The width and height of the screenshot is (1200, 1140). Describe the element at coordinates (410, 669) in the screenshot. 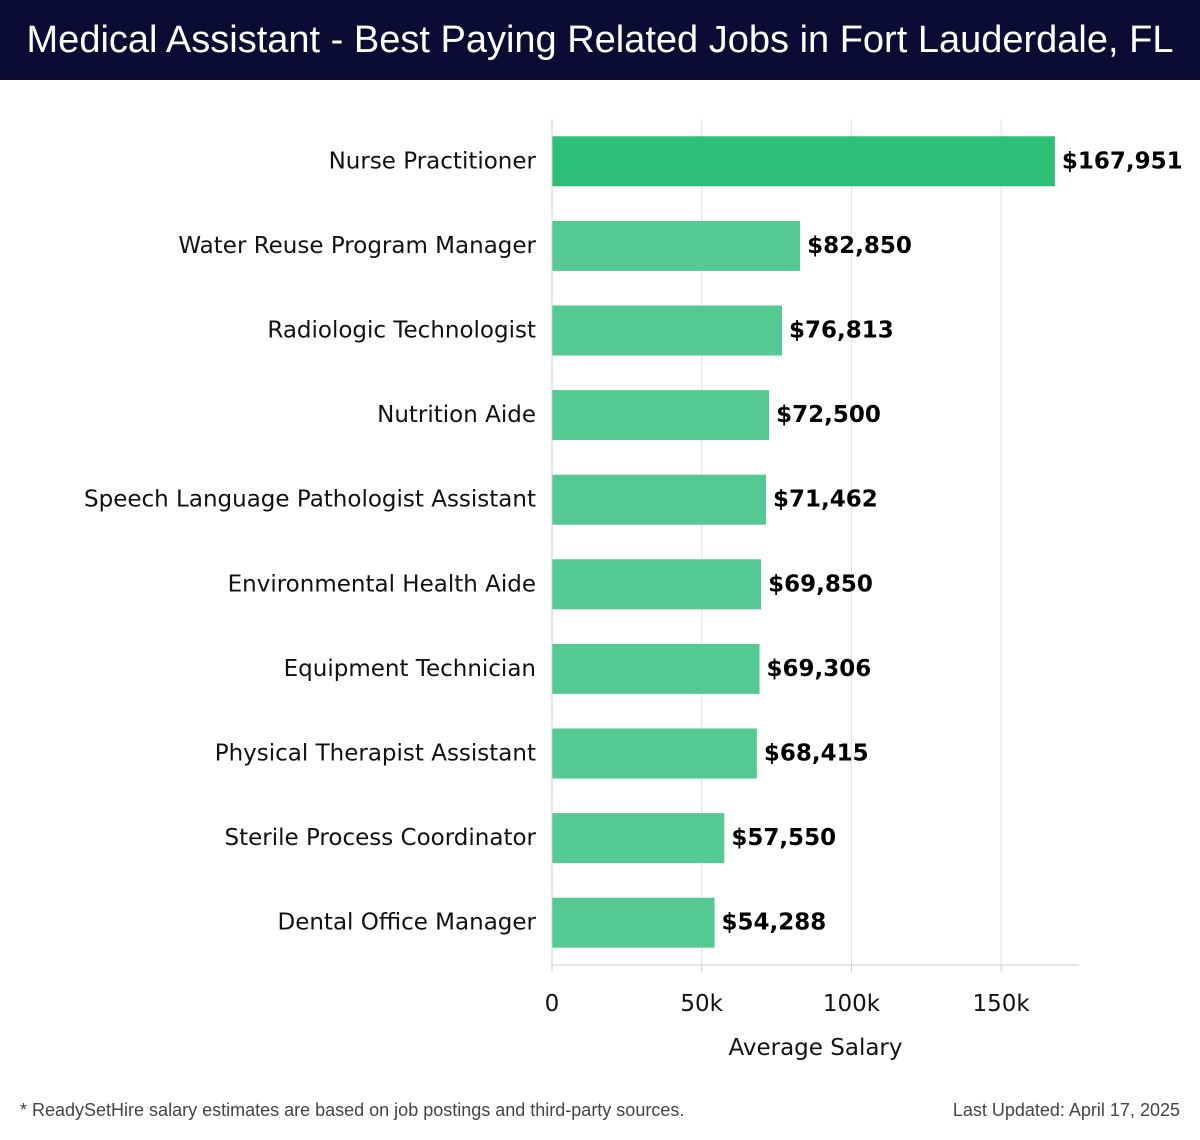

I see `category-label: Equipment Technician` at that location.